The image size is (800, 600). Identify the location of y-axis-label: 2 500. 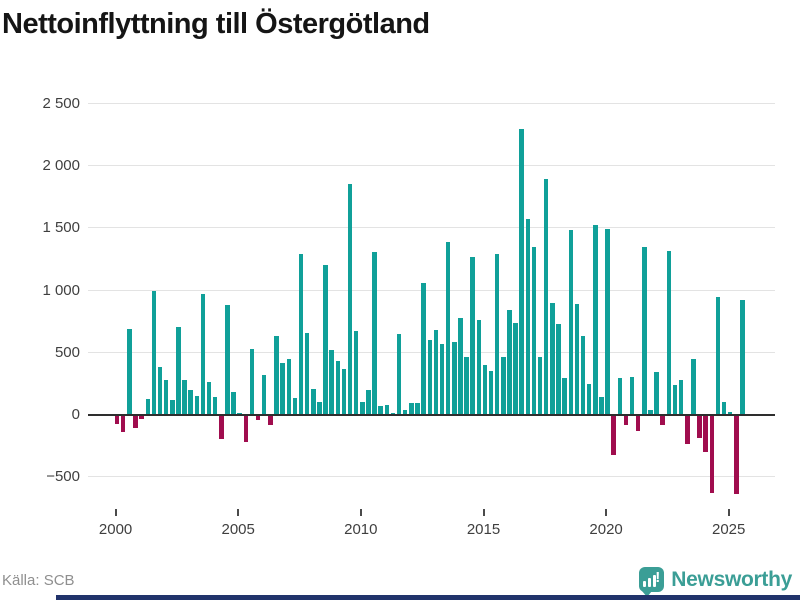
(61, 103).